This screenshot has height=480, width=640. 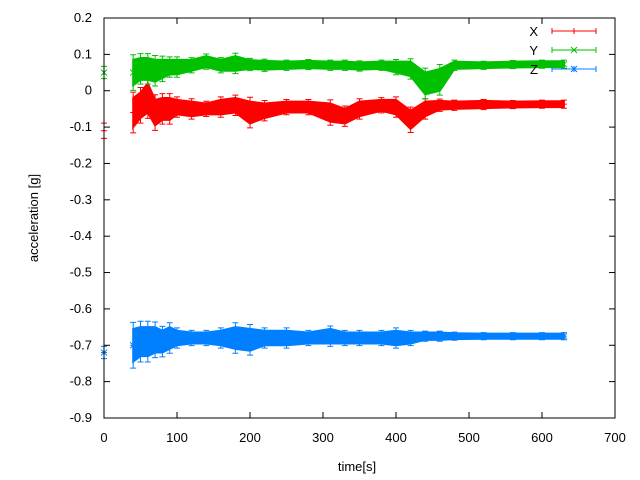 I want to click on legend: XYZ, so click(x=563, y=50).